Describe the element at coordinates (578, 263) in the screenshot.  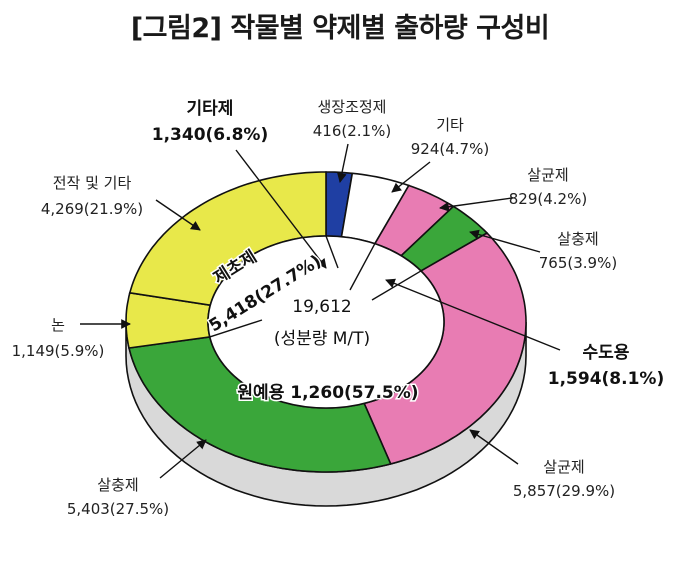
I see `rice-insecticide-value: 765(3.9%)` at that location.